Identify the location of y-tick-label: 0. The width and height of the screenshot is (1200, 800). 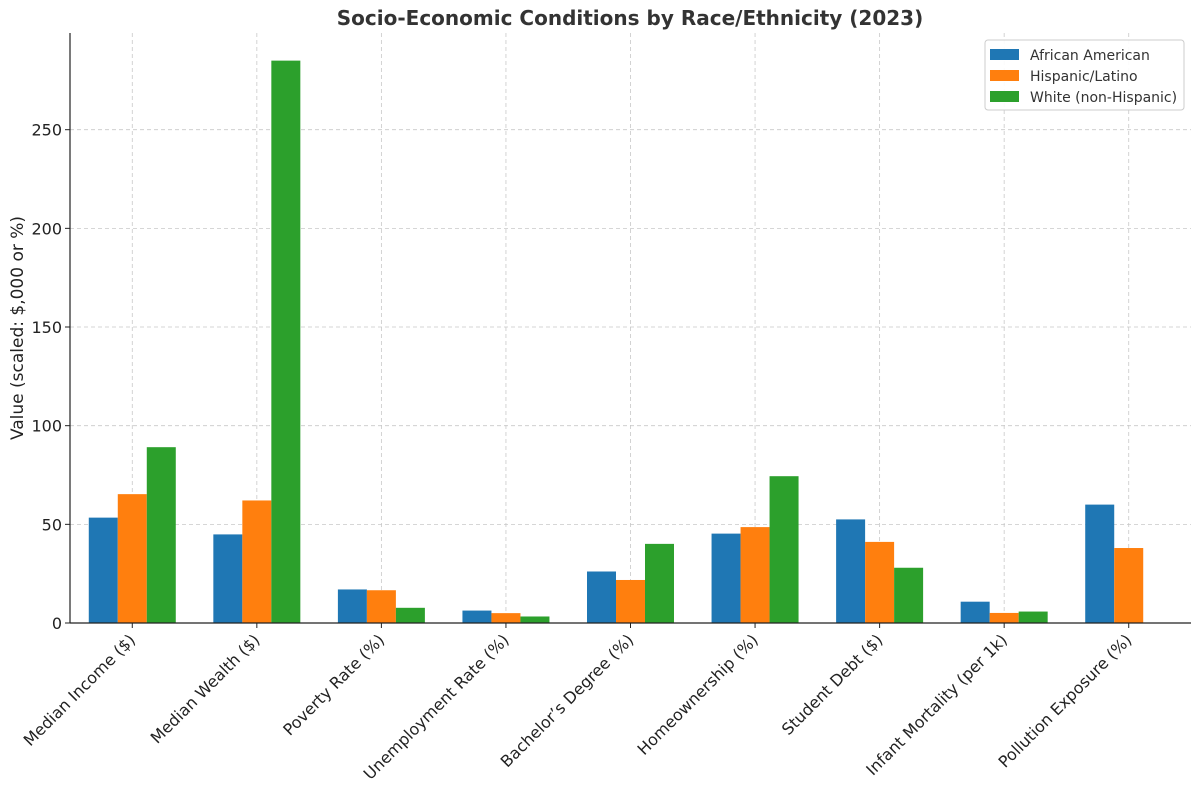
(57, 623).